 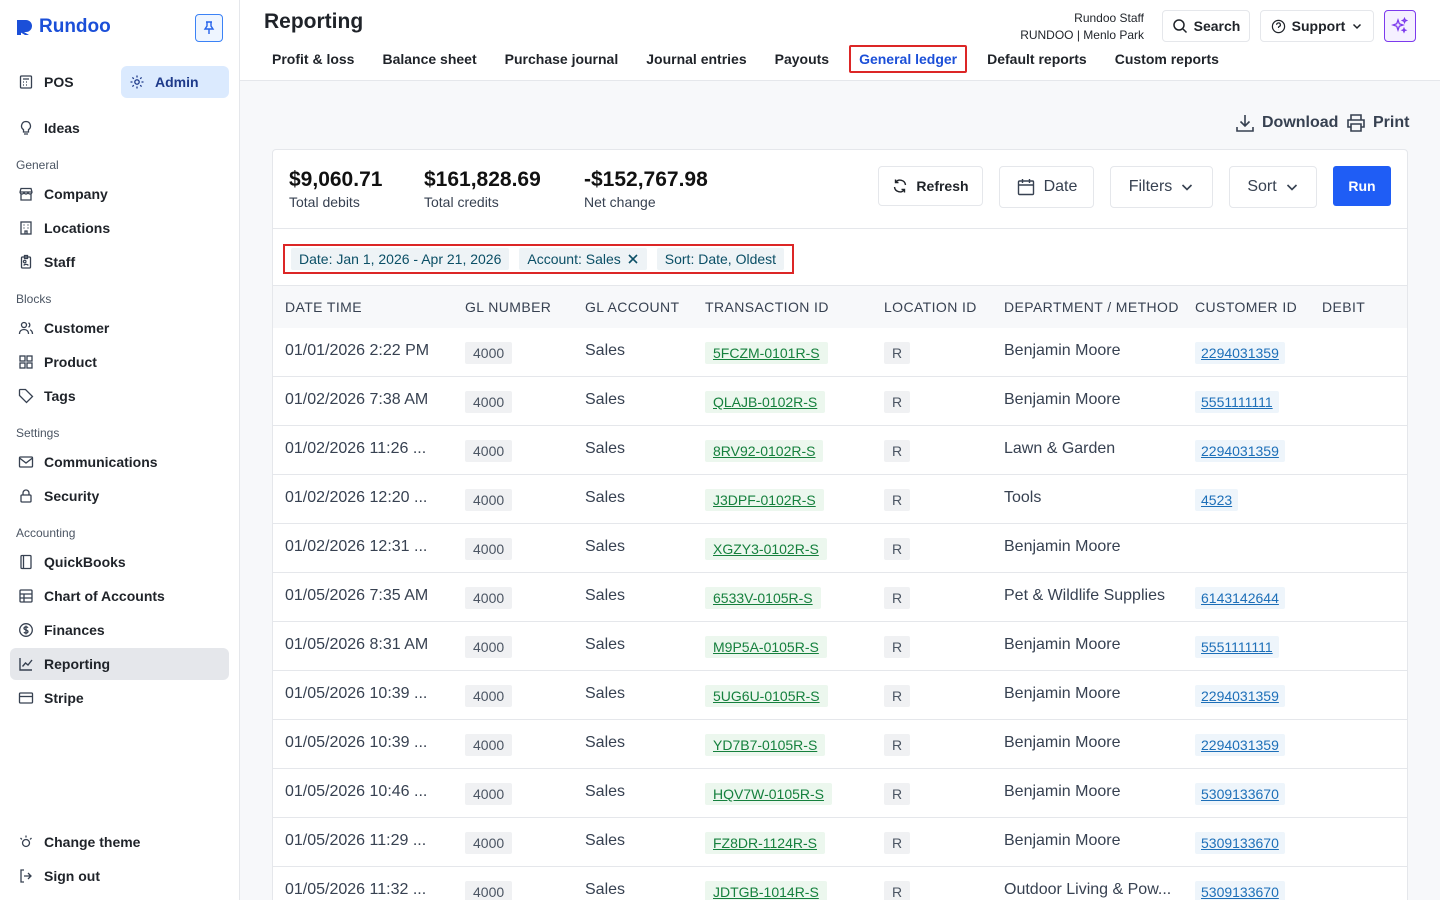 What do you see at coordinates (696, 59) in the screenshot?
I see `tab-journal-entries: Journal entries` at bounding box center [696, 59].